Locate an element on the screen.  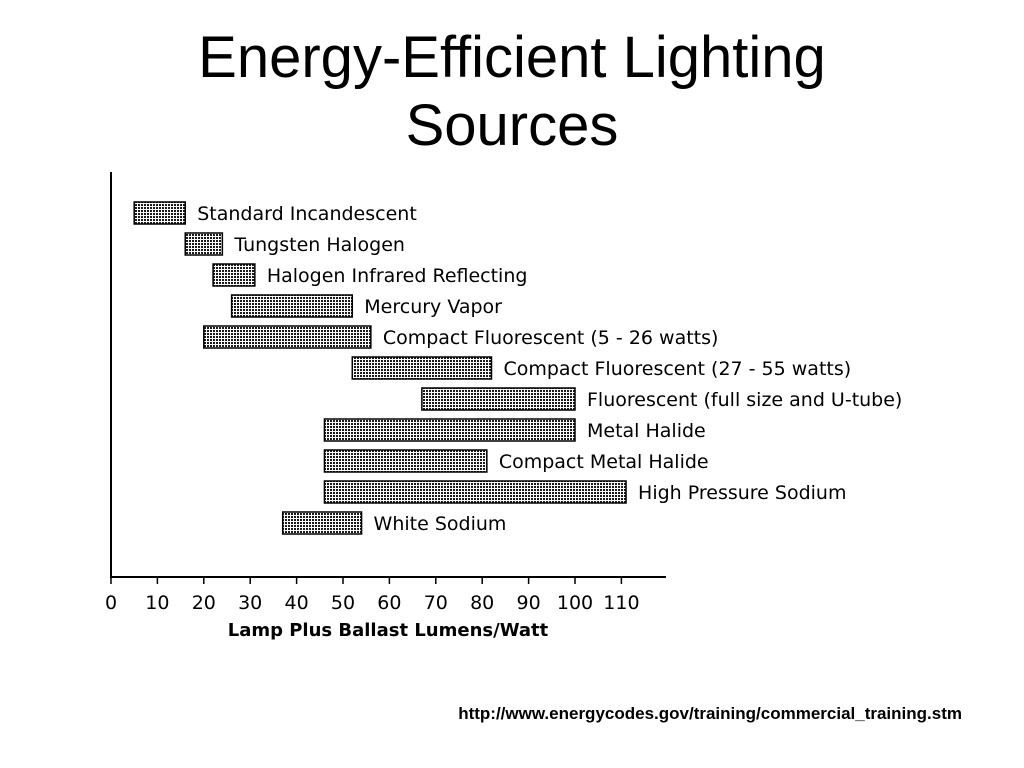
bar-label-10: White Sodium is located at coordinates (440, 524).